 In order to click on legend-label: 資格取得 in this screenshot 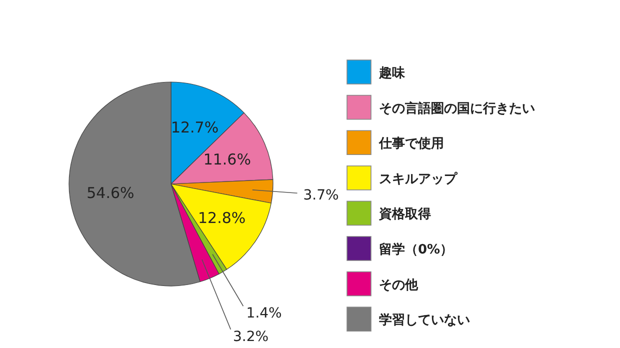, I will do `click(404, 214)`.